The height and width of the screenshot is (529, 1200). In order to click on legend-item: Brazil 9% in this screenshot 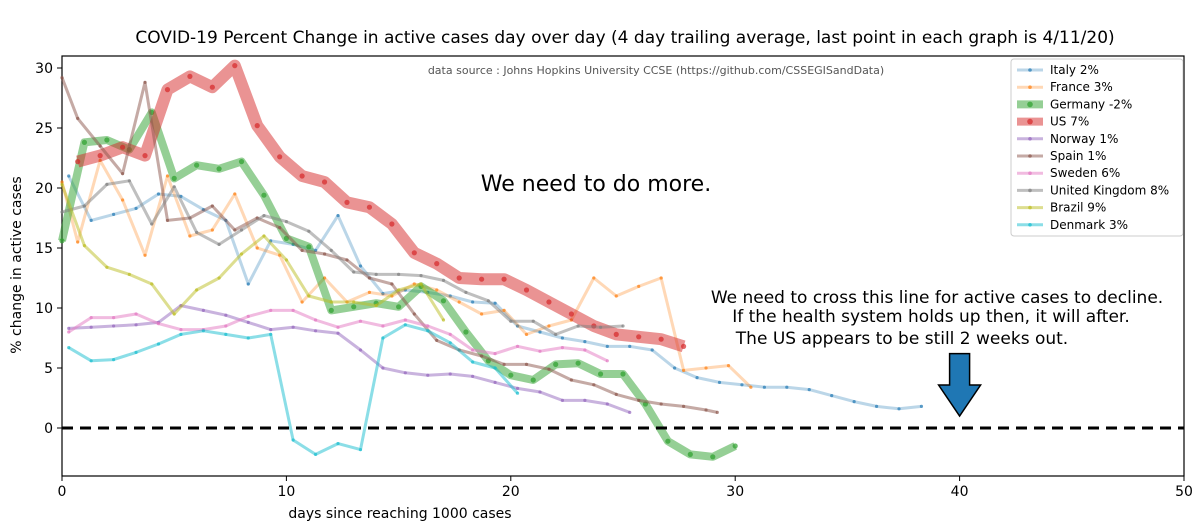, I will do `click(1061, 208)`.